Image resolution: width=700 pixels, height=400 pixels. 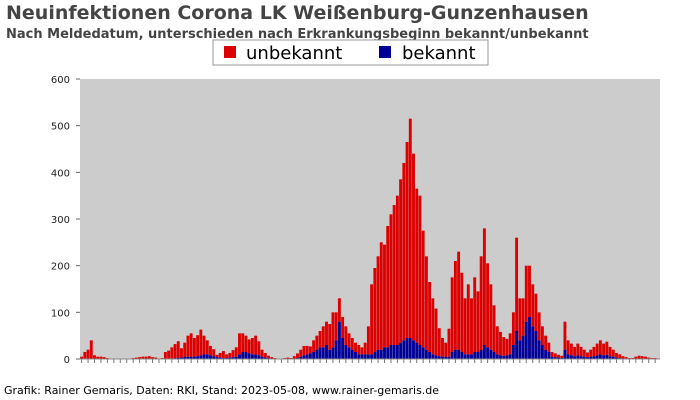 I want to click on y-tick-label: 200, so click(x=60, y=267).